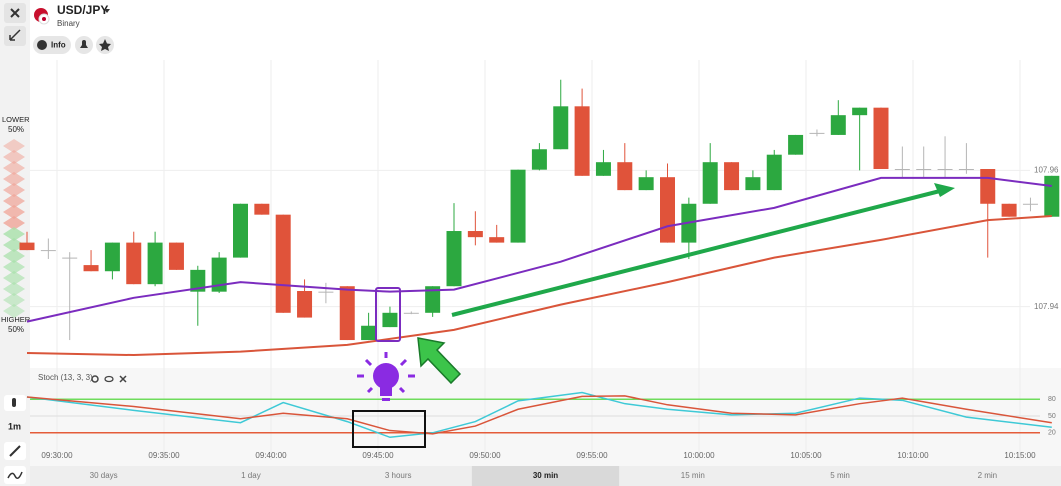 This screenshot has width=1061, height=486. Describe the element at coordinates (15, 13) in the screenshot. I see `close-icon` at that location.